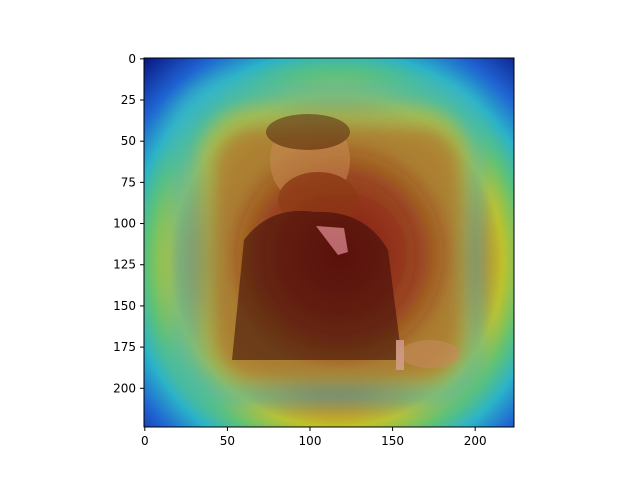 This screenshot has height=480, width=640. What do you see at coordinates (128, 182) in the screenshot?
I see `y-tick-label: 75` at bounding box center [128, 182].